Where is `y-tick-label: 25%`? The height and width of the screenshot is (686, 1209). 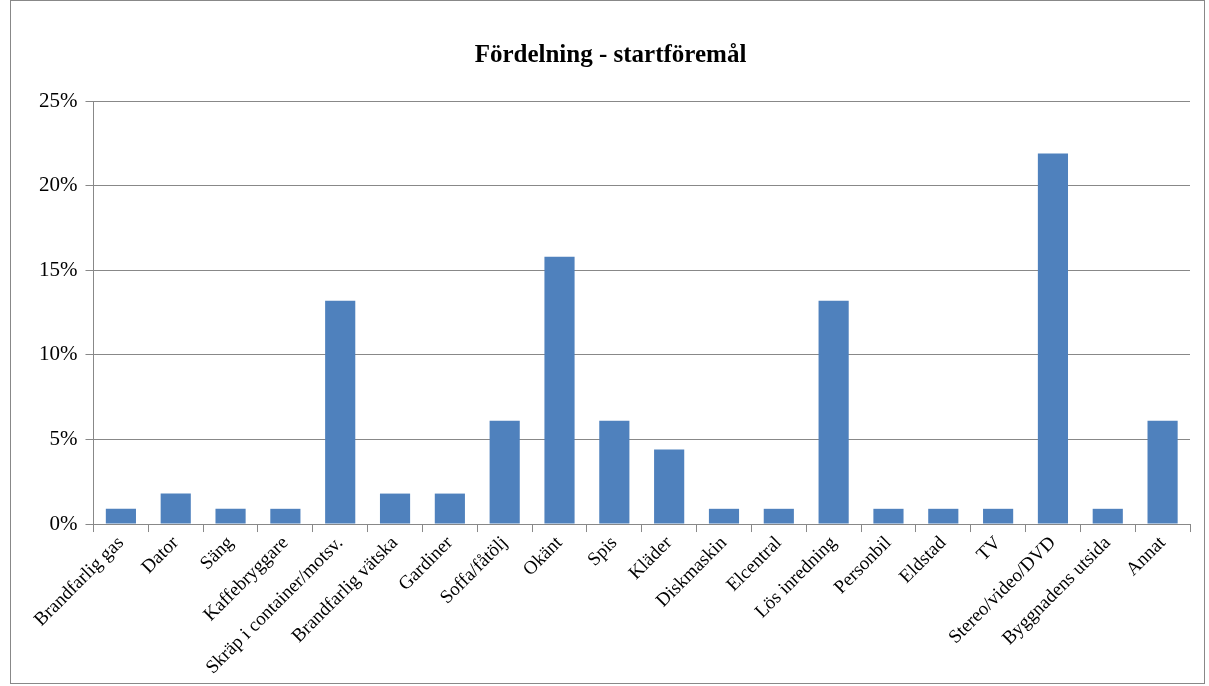 y-tick-label: 25% is located at coordinates (58, 99).